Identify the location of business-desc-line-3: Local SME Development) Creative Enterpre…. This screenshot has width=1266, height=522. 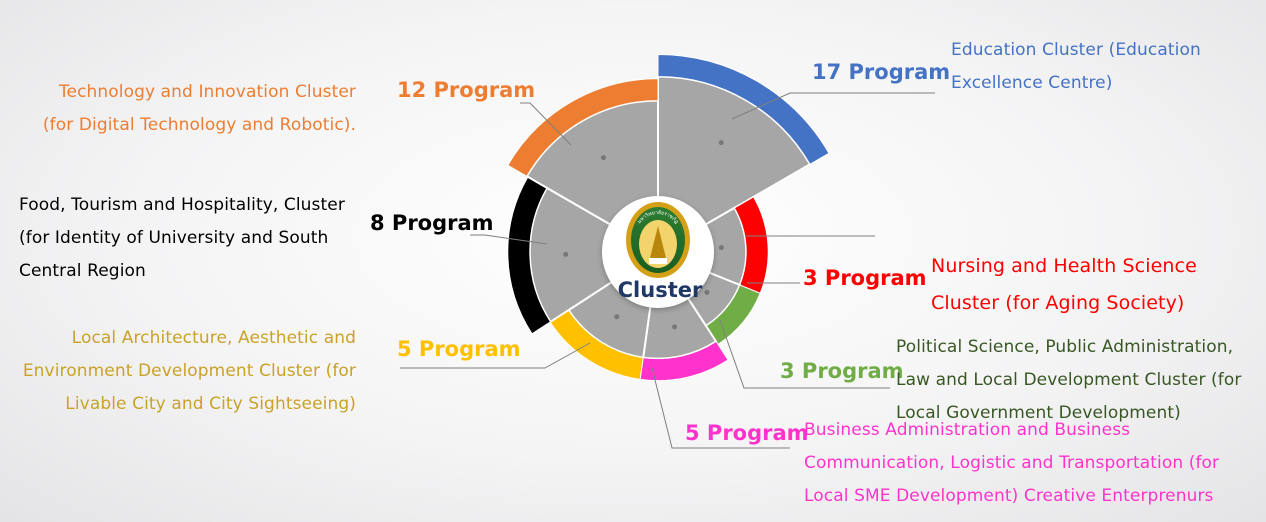
(1009, 496).